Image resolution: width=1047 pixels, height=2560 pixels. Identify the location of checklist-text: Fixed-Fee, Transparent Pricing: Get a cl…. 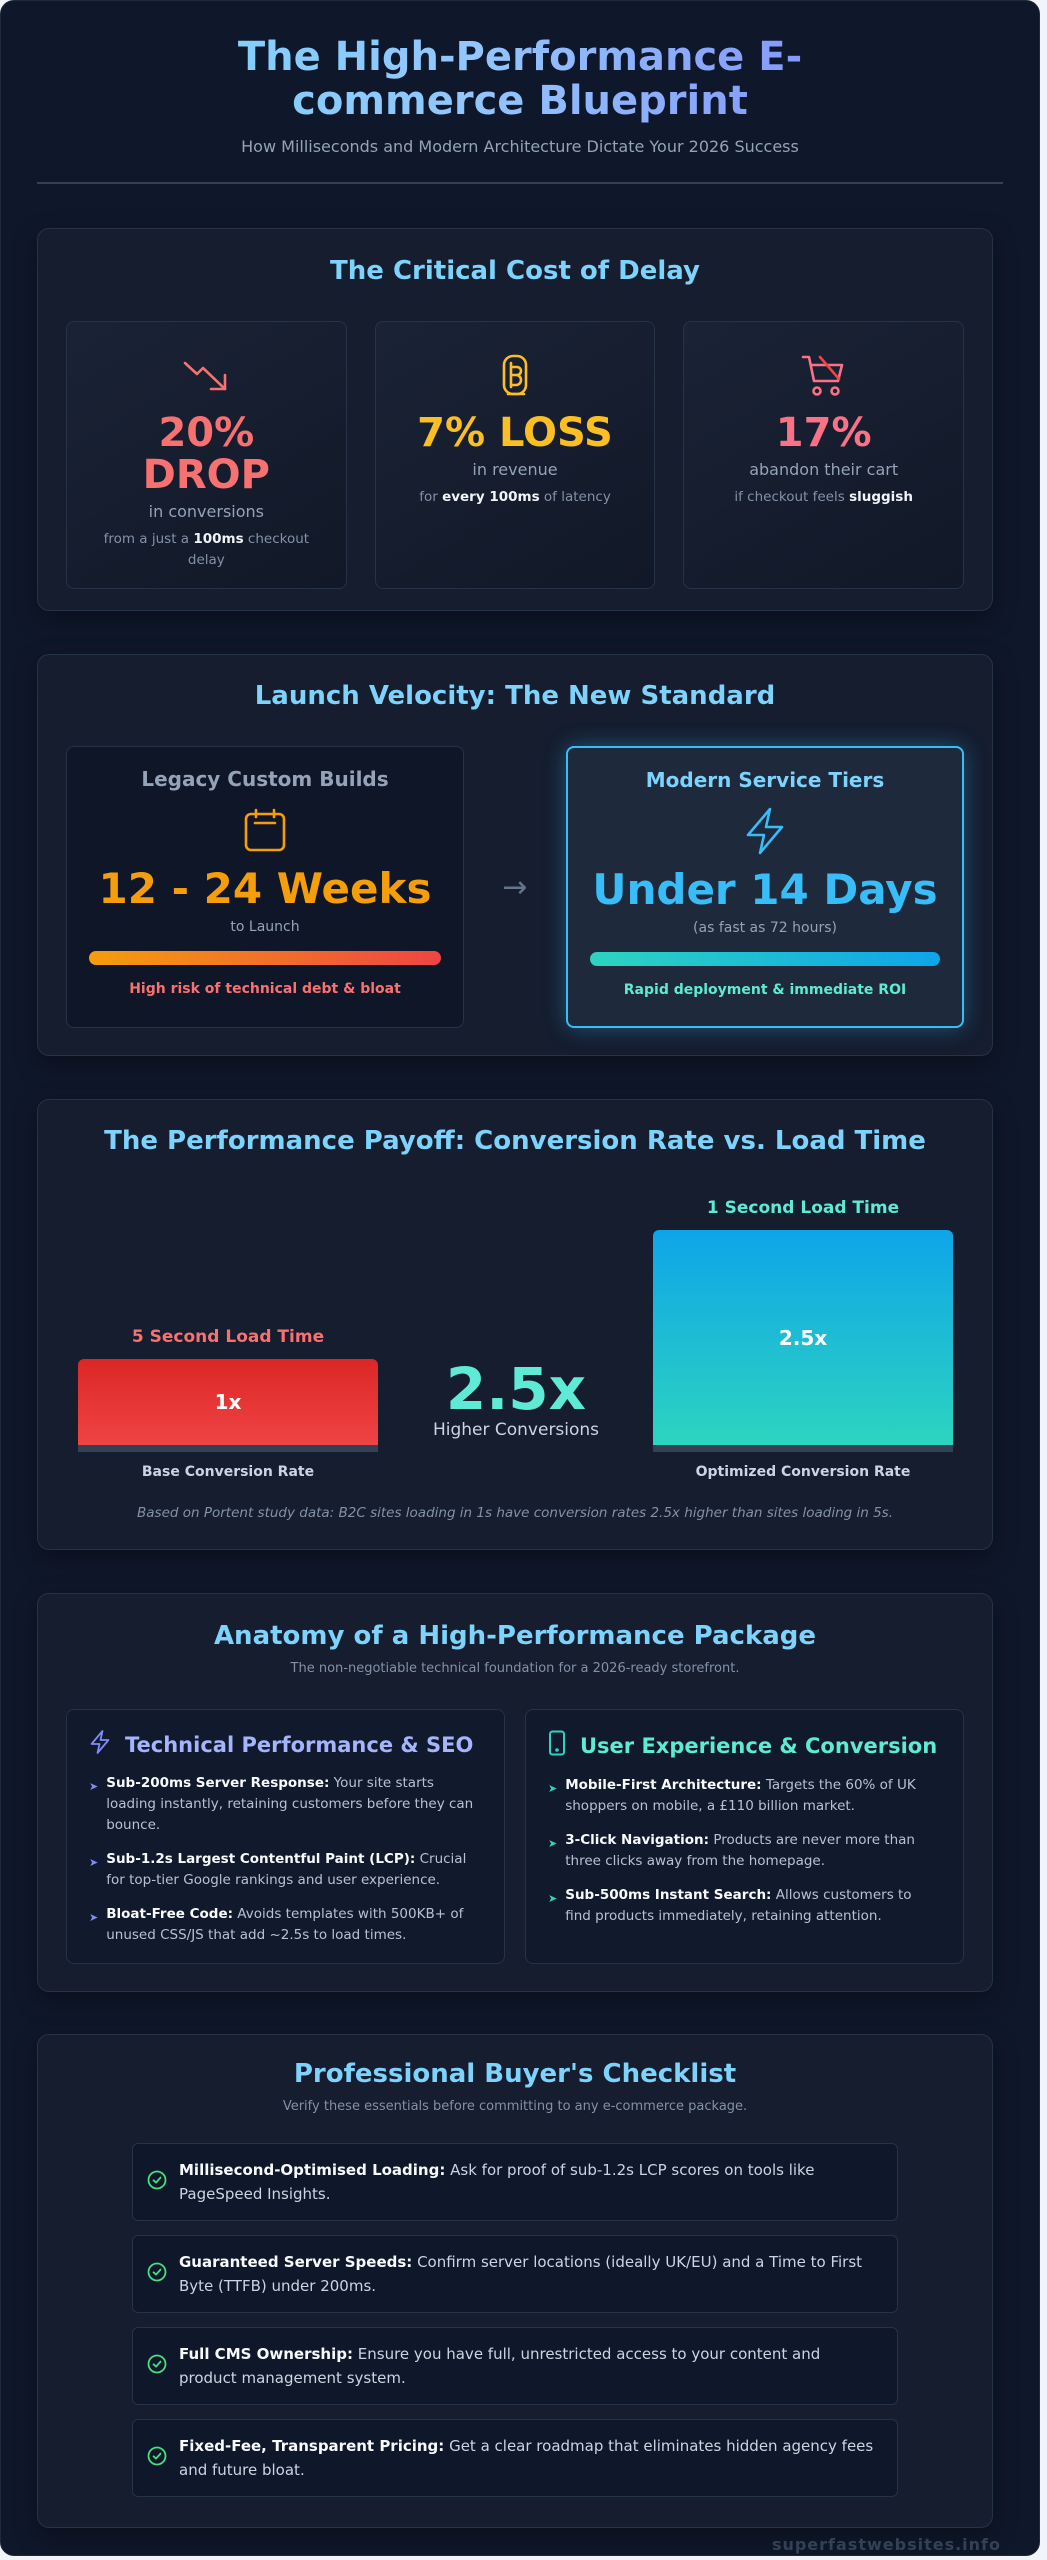
(526, 2458).